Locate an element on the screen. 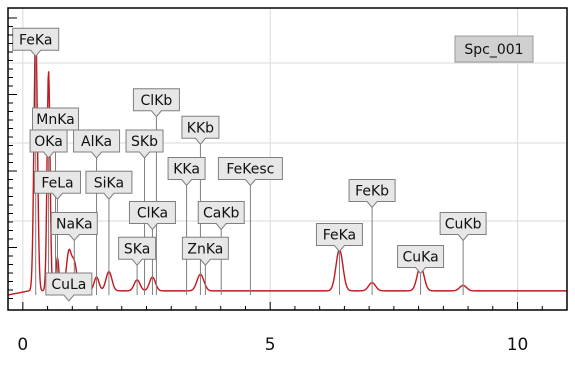 This screenshot has height=367, width=575. peak-label: FeKesc is located at coordinates (250, 226).